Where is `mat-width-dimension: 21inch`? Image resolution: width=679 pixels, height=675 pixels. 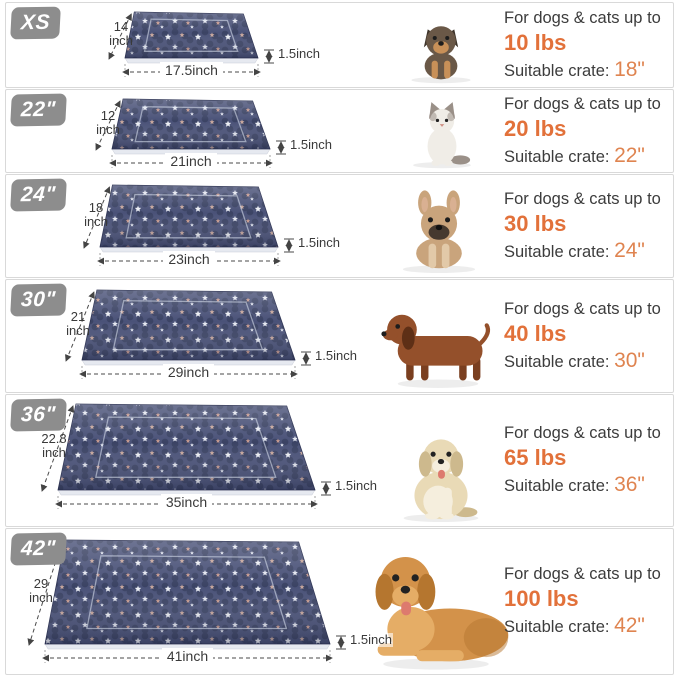 mat-width-dimension: 21inch is located at coordinates (191, 161).